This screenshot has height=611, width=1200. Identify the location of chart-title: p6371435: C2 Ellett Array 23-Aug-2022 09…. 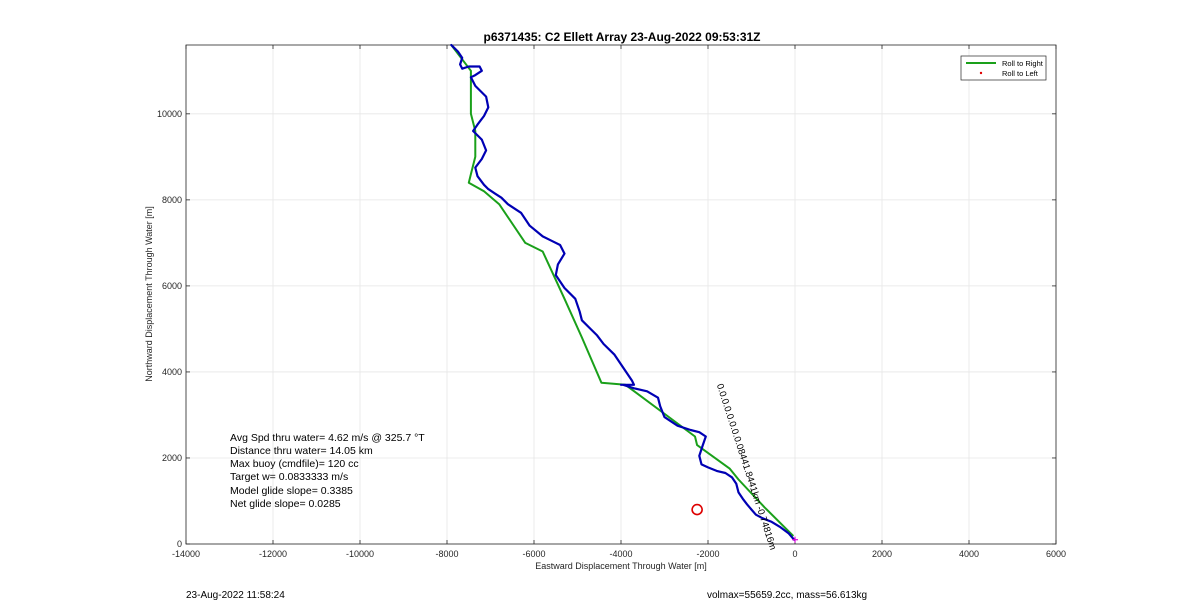
(621, 37).